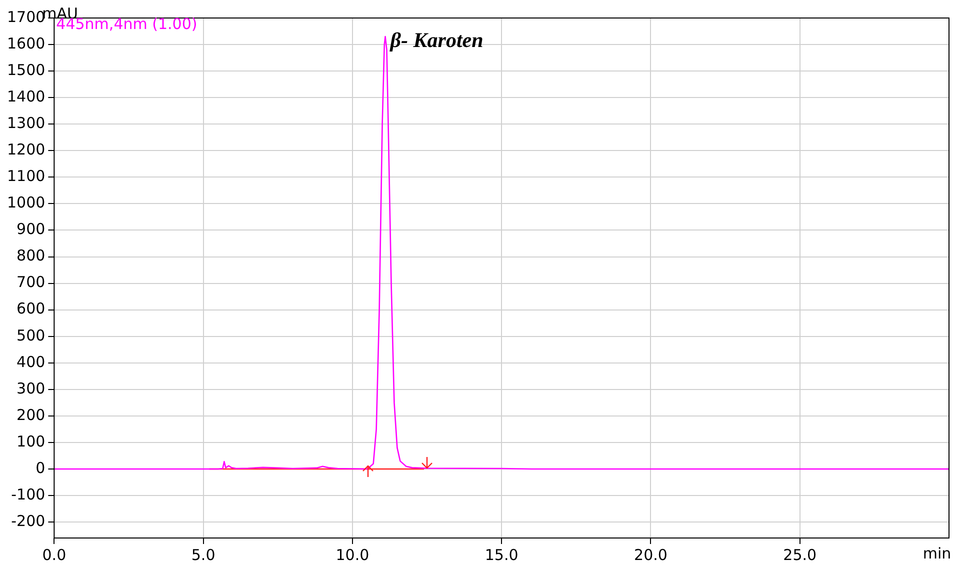  Describe the element at coordinates (26, 43) in the screenshot. I see `y-tick-label: 1600` at that location.